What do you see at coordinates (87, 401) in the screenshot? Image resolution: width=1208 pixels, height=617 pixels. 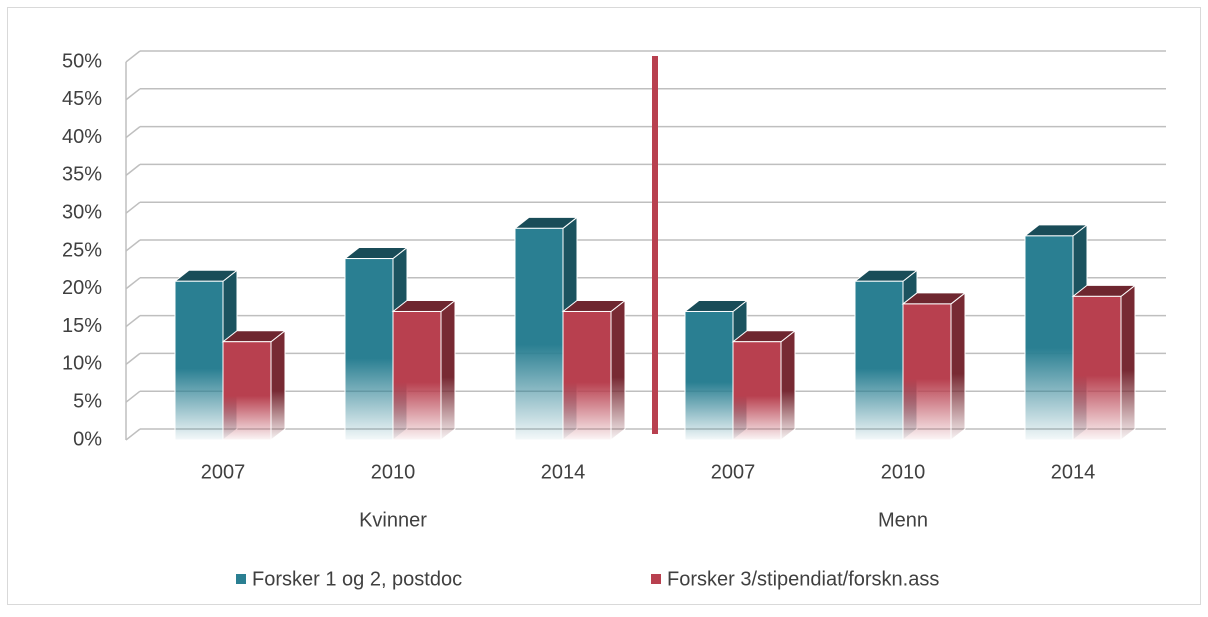 I see `y-tick-label: 5%` at bounding box center [87, 401].